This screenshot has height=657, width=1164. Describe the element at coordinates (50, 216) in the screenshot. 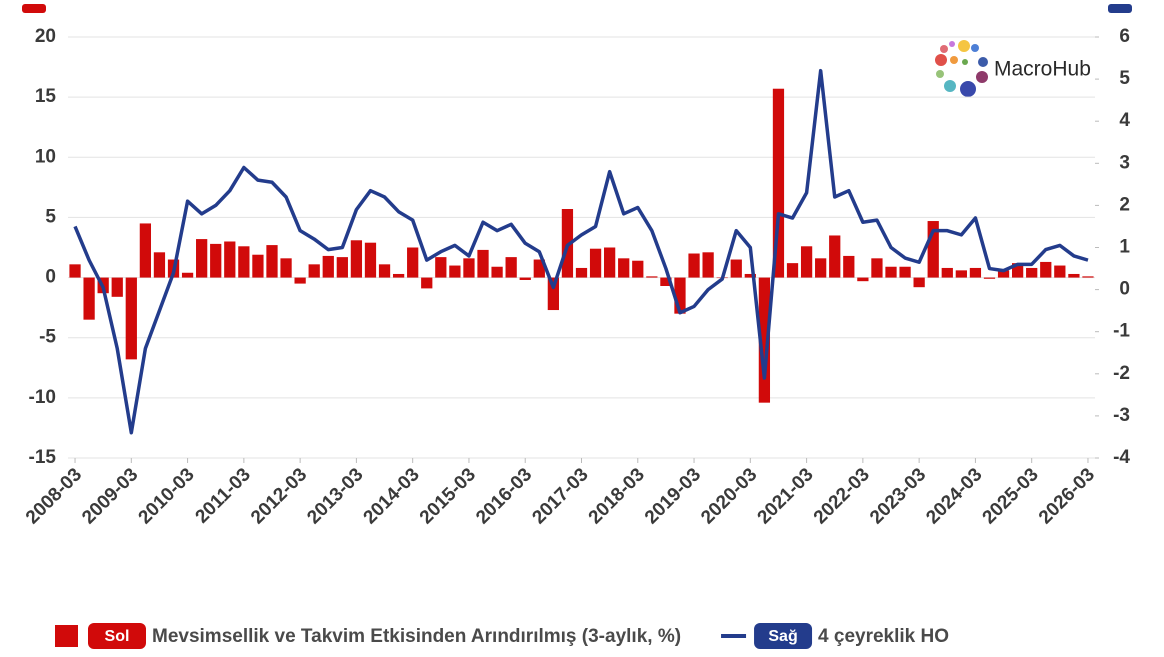

I see `y-tick-label: 5` at that location.